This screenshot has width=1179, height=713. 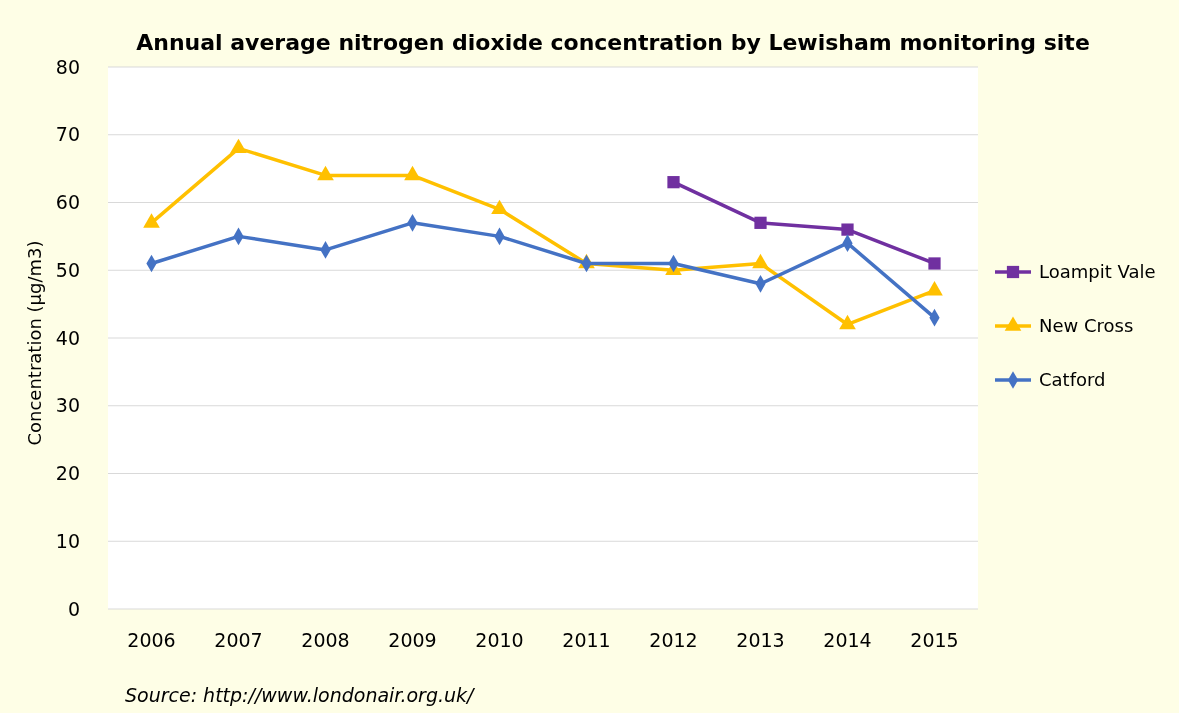 I want to click on y-tick-label: 40, so click(x=67, y=337).